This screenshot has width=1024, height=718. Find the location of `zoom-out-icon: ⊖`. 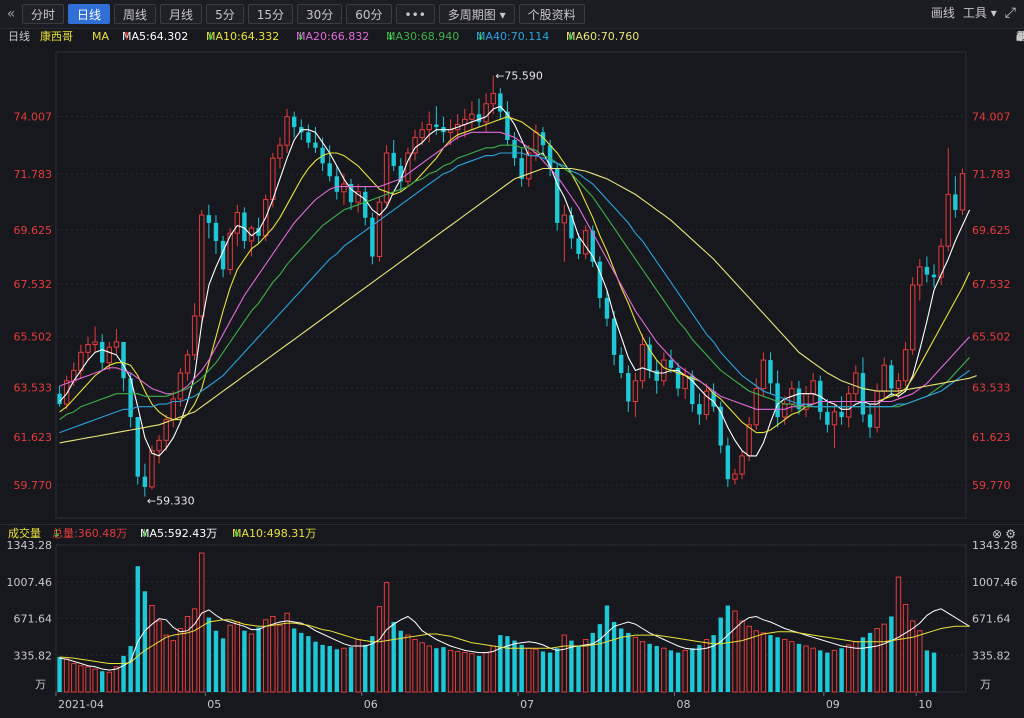

zoom-out-icon: ⊖ is located at coordinates (1020, 36).